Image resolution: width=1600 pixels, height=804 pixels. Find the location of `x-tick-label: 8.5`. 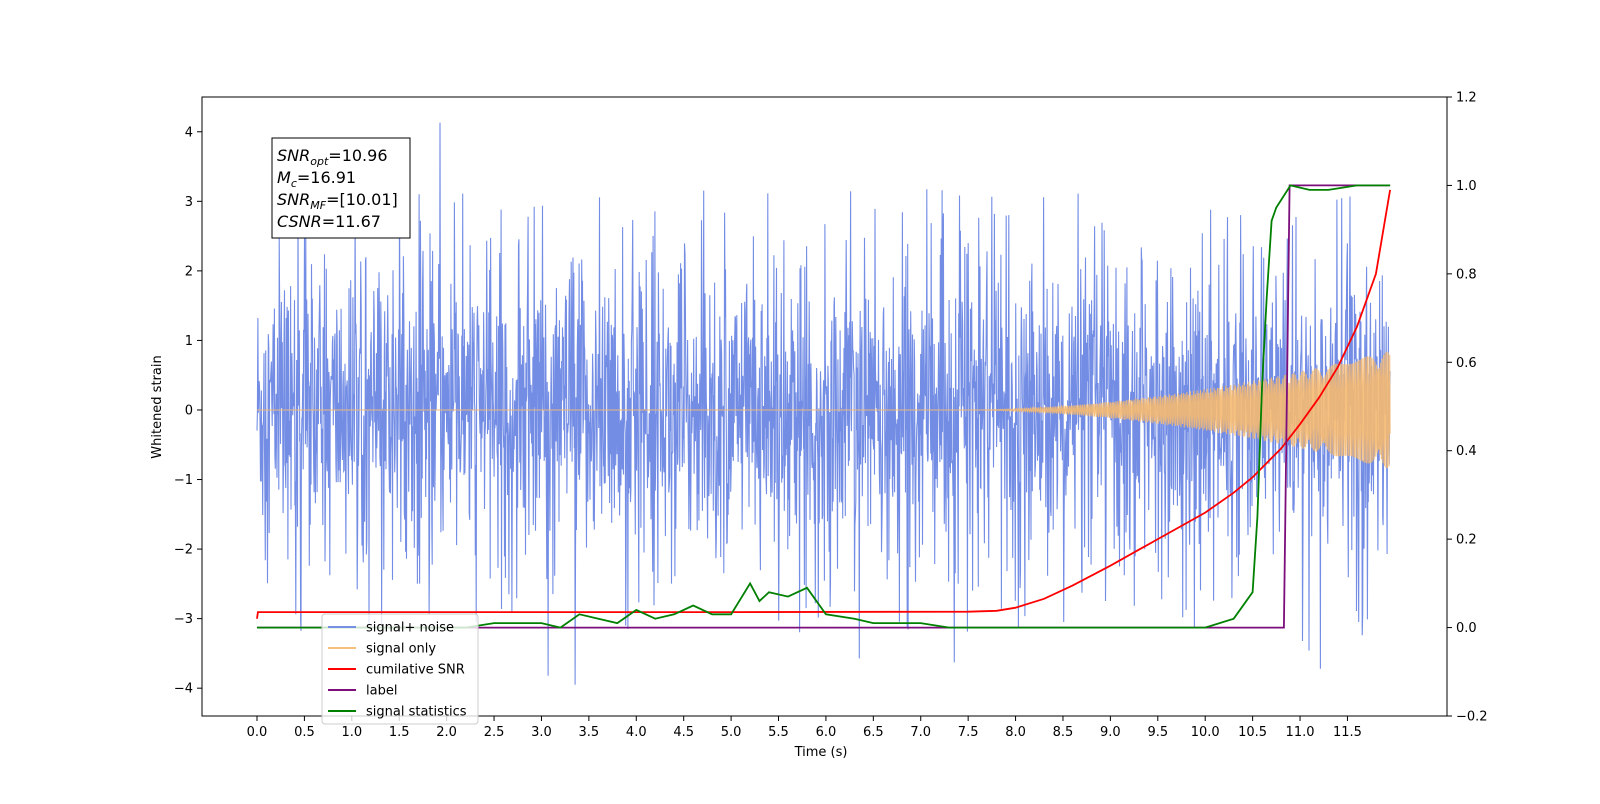

x-tick-label: 8.5 is located at coordinates (1063, 732).